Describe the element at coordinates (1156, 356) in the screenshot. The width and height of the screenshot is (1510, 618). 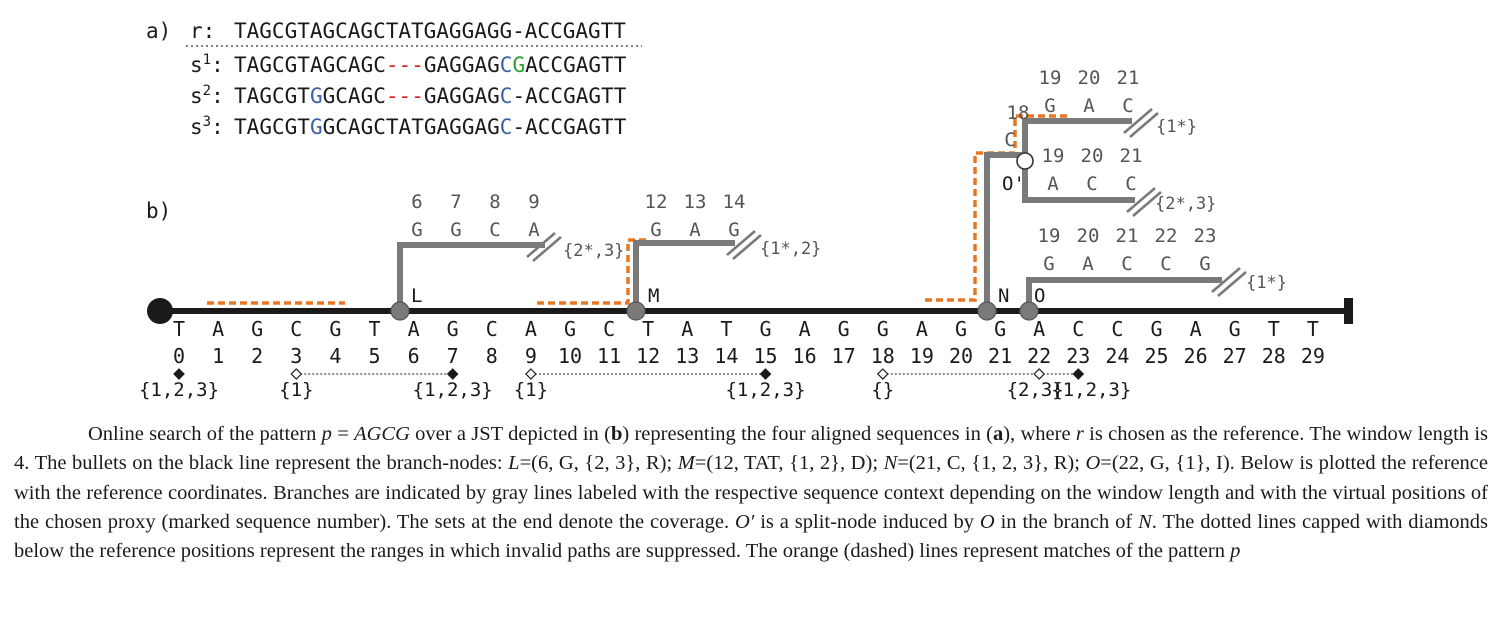
I see `reference-position: 25` at that location.